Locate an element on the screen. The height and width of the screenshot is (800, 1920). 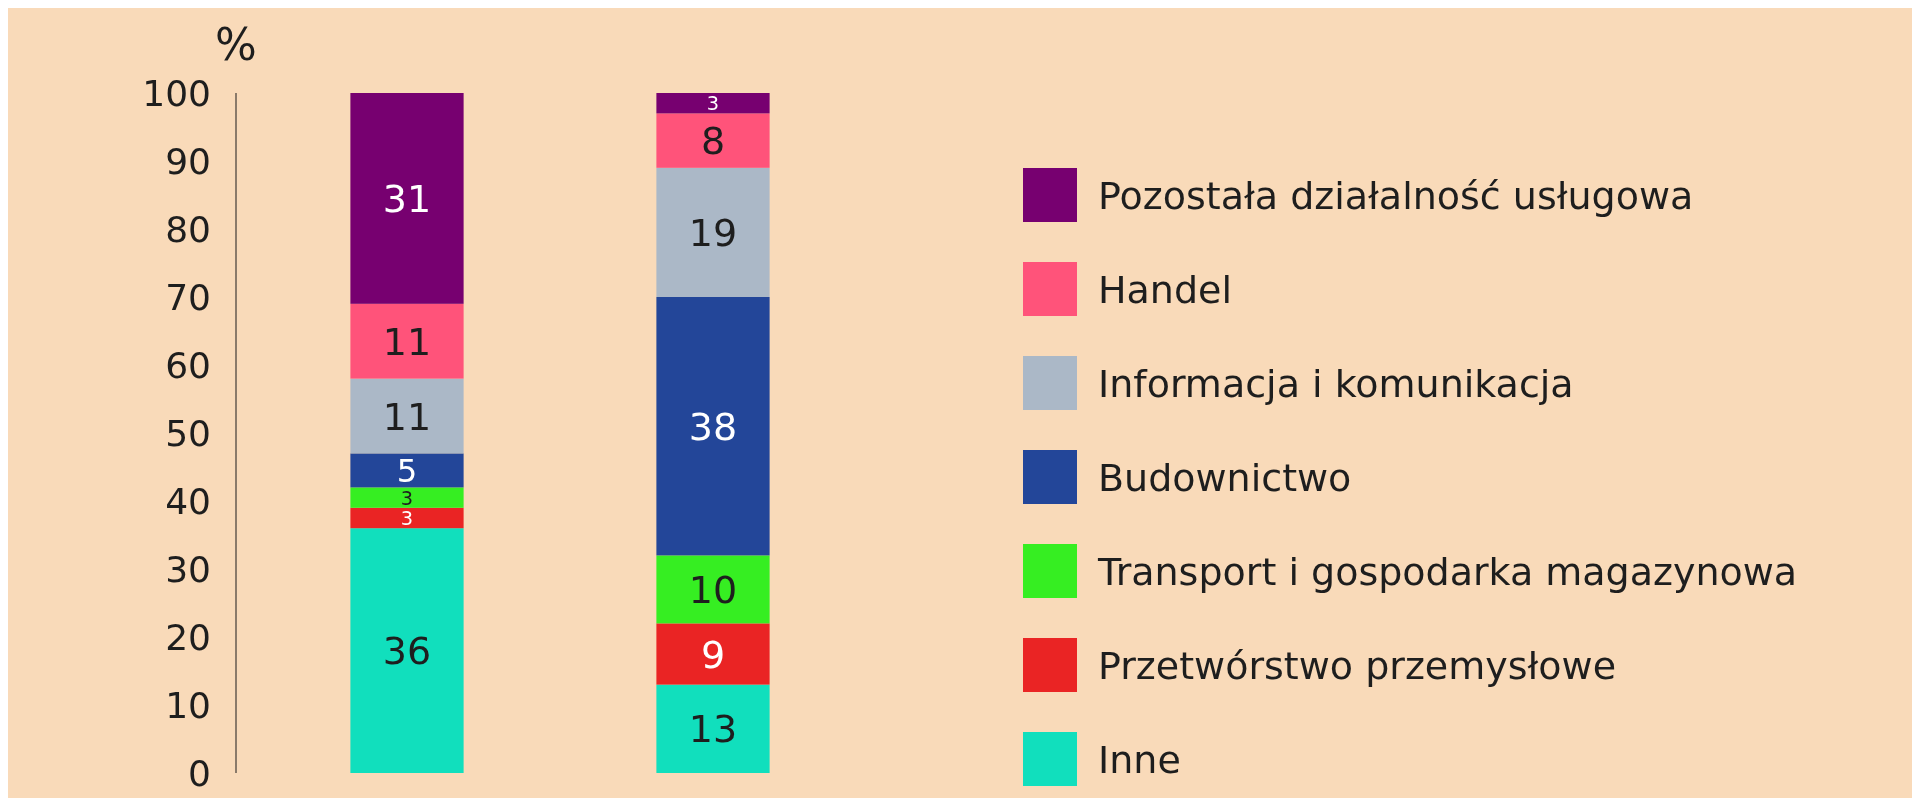
data-label: 38 is located at coordinates (713, 426).